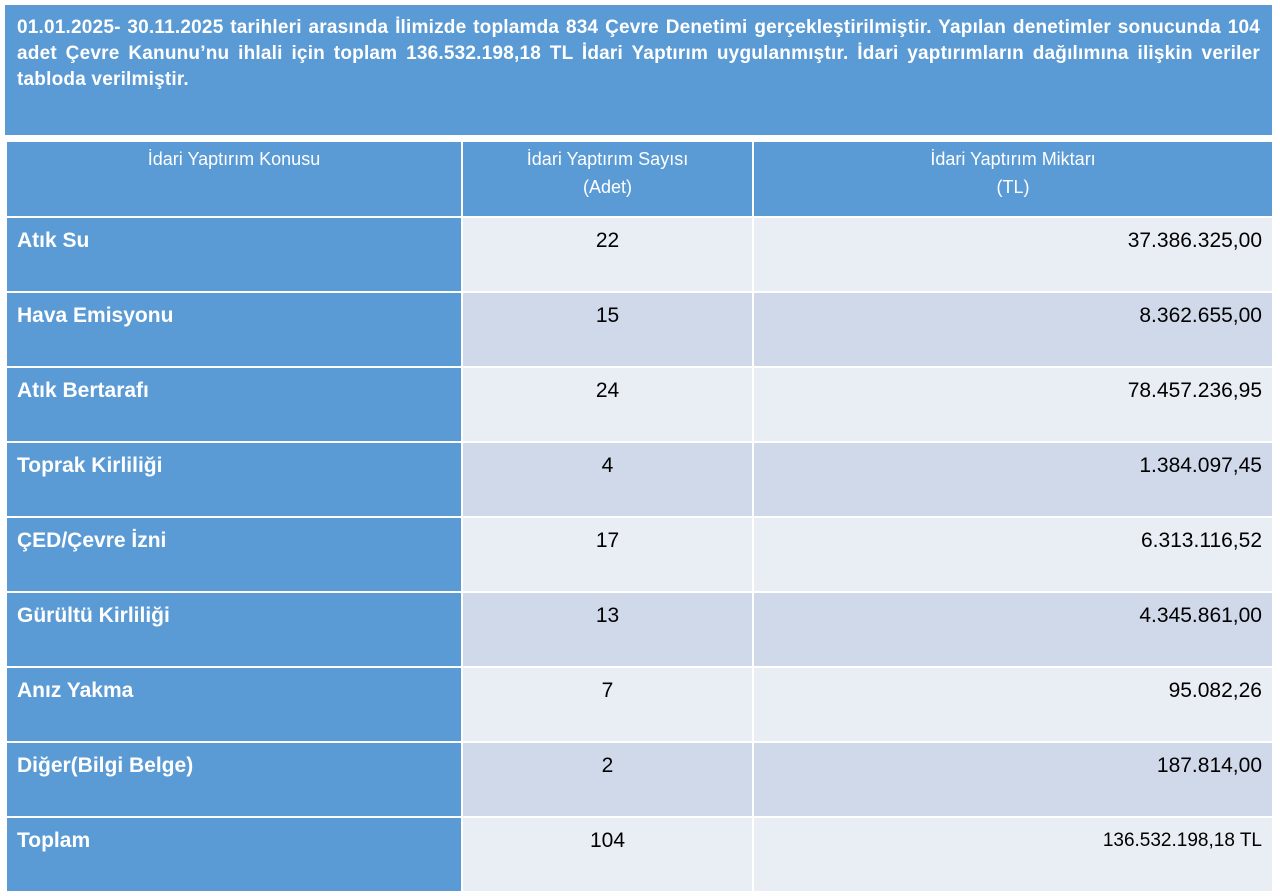 This screenshot has width=1280, height=896. I want to click on row-subject: Diğer(Bilgi Belge), so click(234, 779).